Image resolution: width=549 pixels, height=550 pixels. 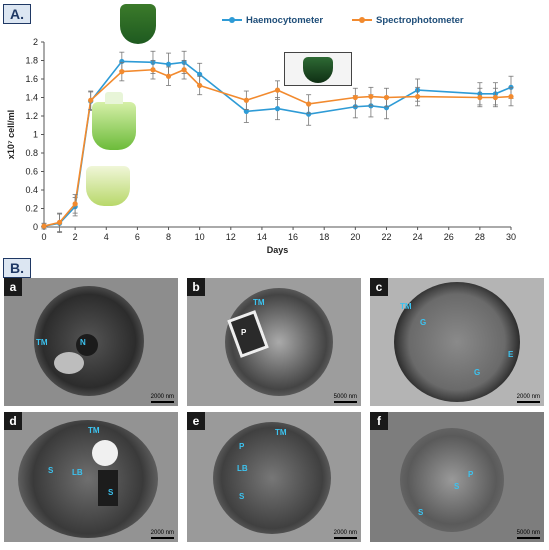 I want to click on x-tick-label: 0, so click(x=43, y=237).